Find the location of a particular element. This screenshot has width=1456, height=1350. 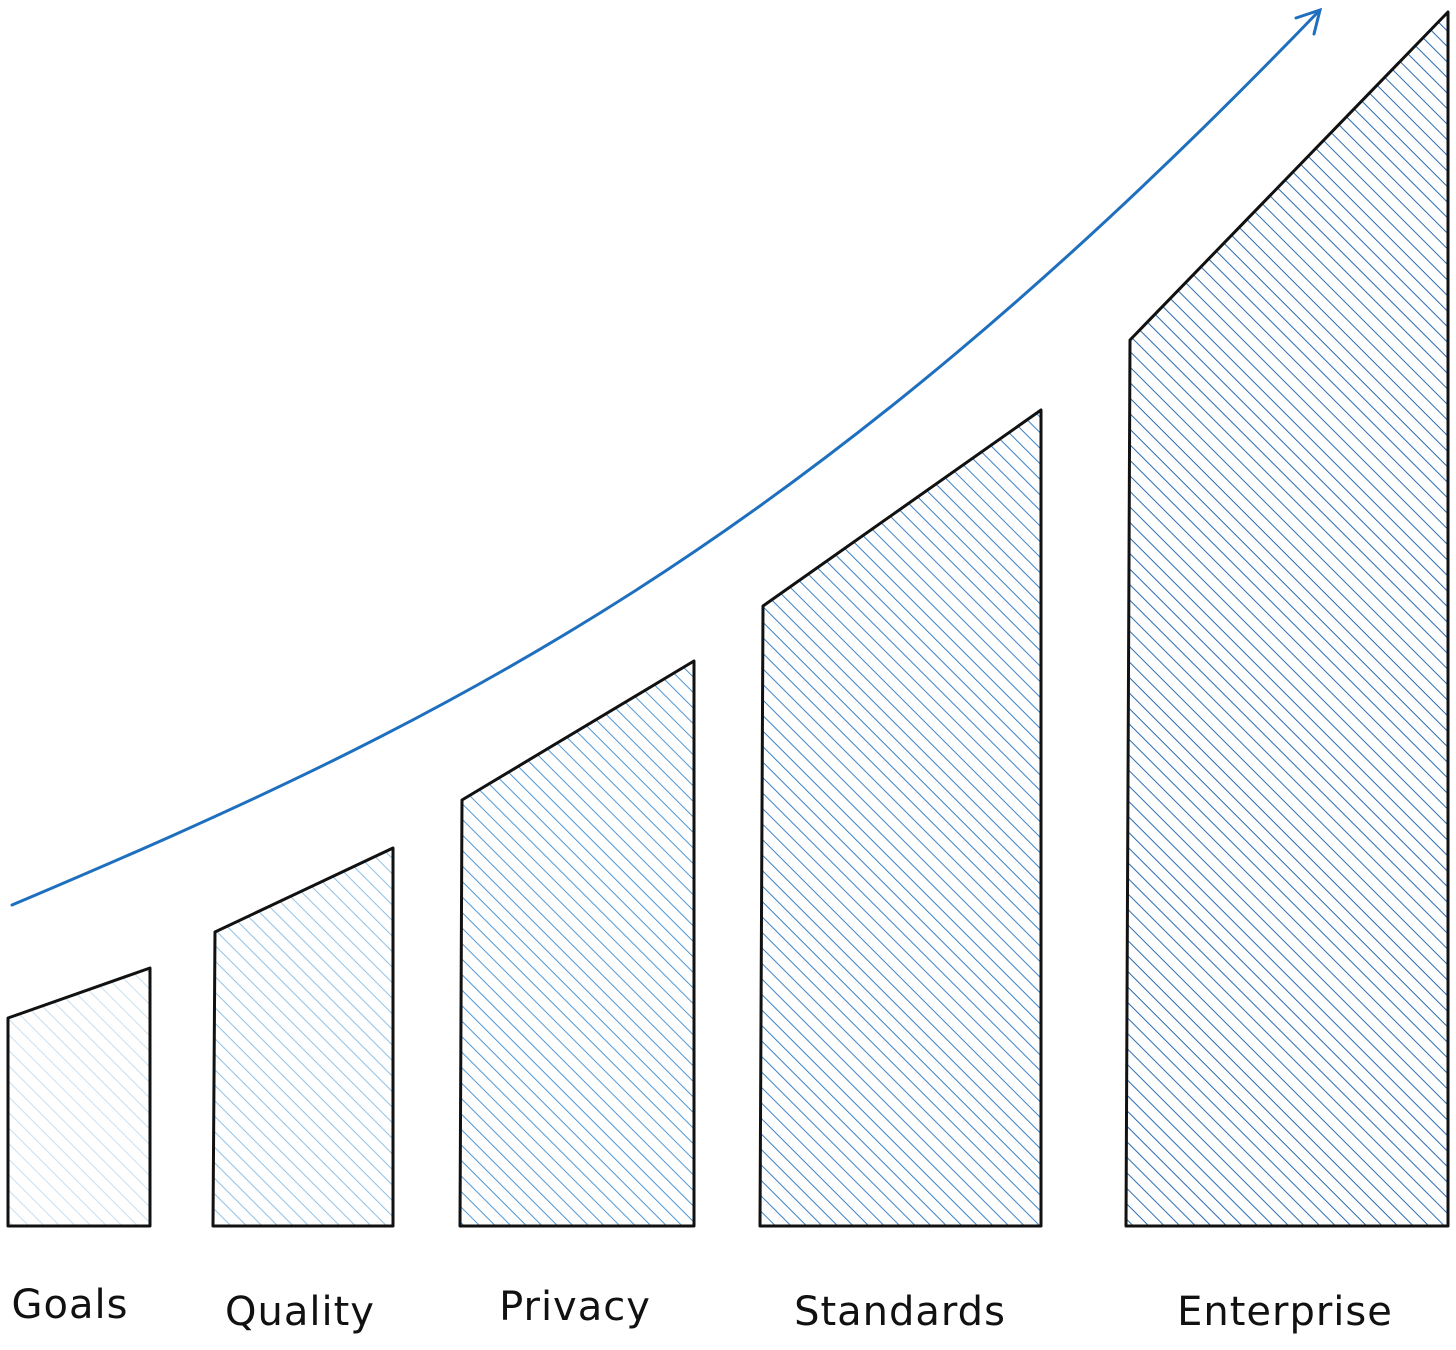

stage-label-privacy: Privacy is located at coordinates (575, 1307).